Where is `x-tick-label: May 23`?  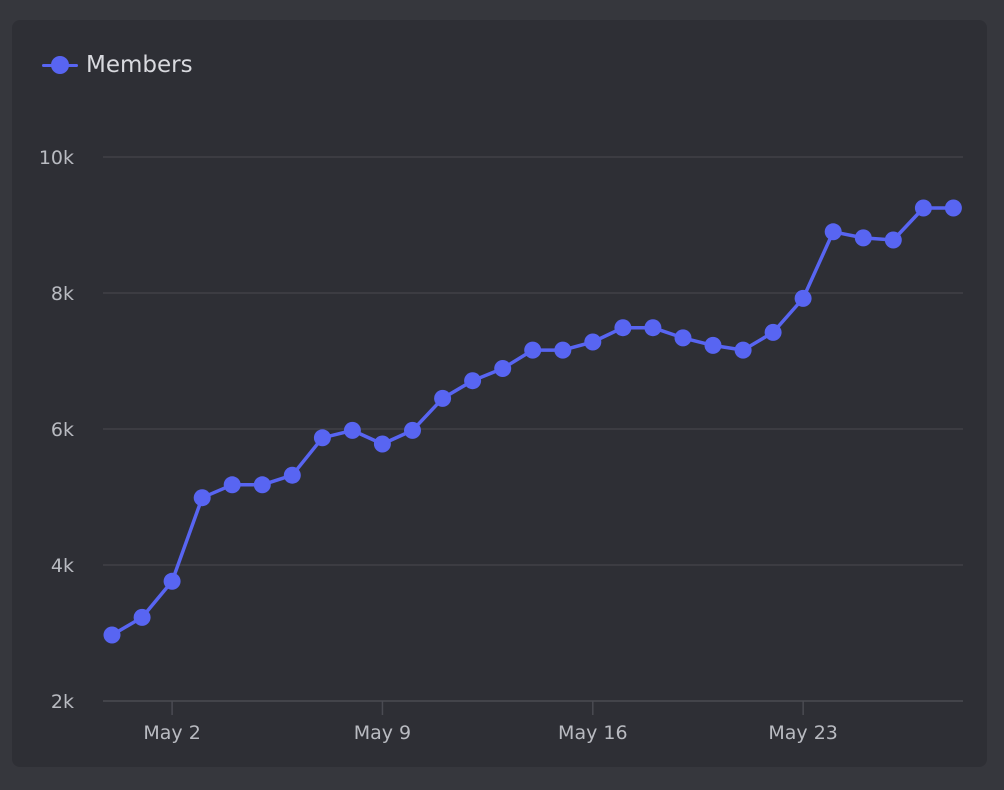
x-tick-label: May 23 is located at coordinates (803, 733).